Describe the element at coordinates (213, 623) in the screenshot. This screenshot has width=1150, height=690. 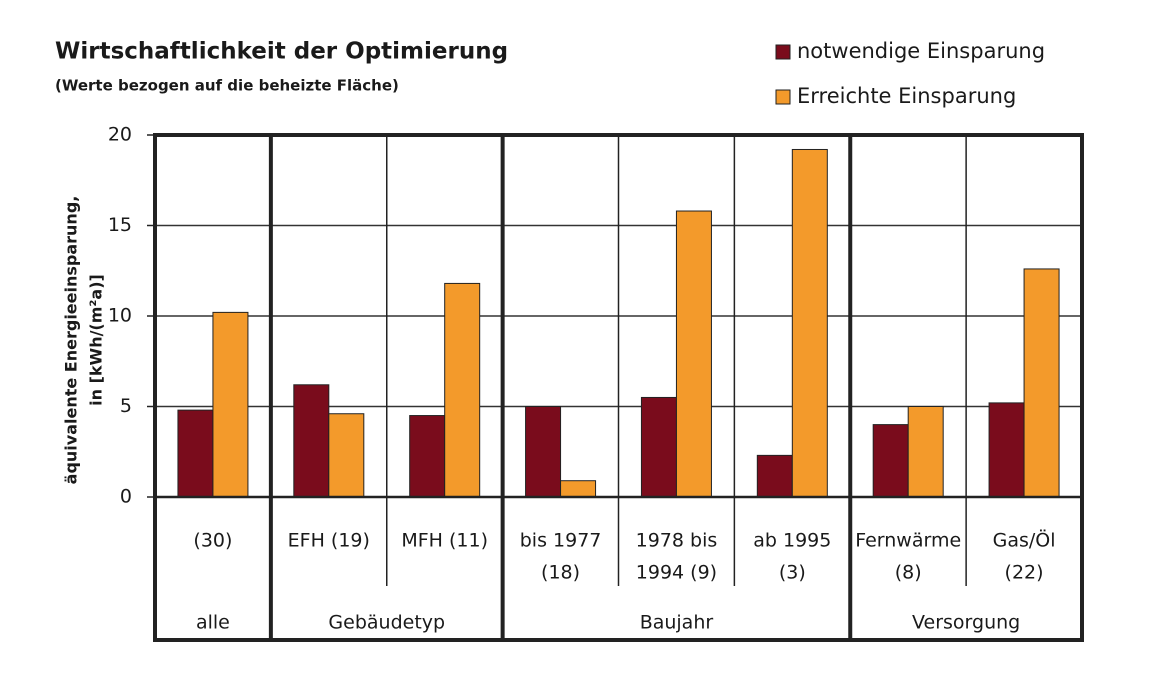
I see `group-label: alle` at that location.